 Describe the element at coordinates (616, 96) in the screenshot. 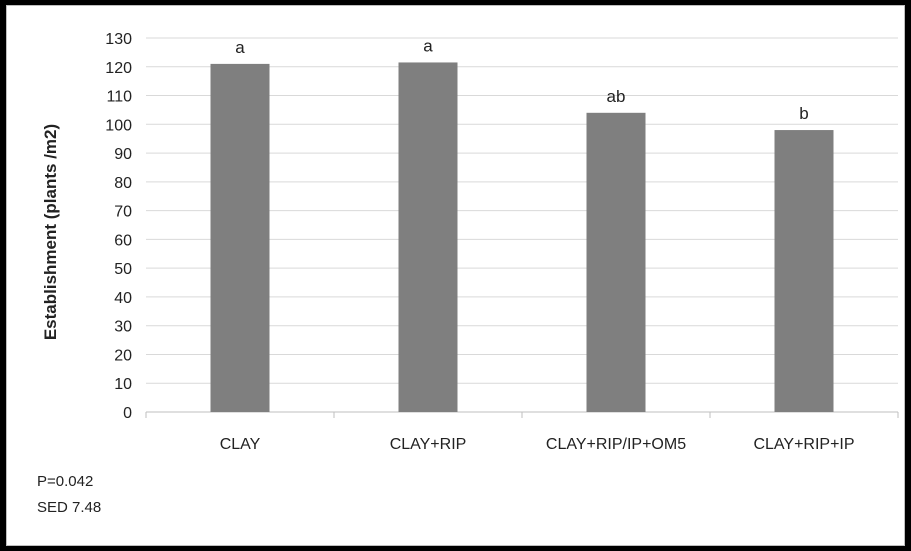

I see `significance-letter: ab` at that location.